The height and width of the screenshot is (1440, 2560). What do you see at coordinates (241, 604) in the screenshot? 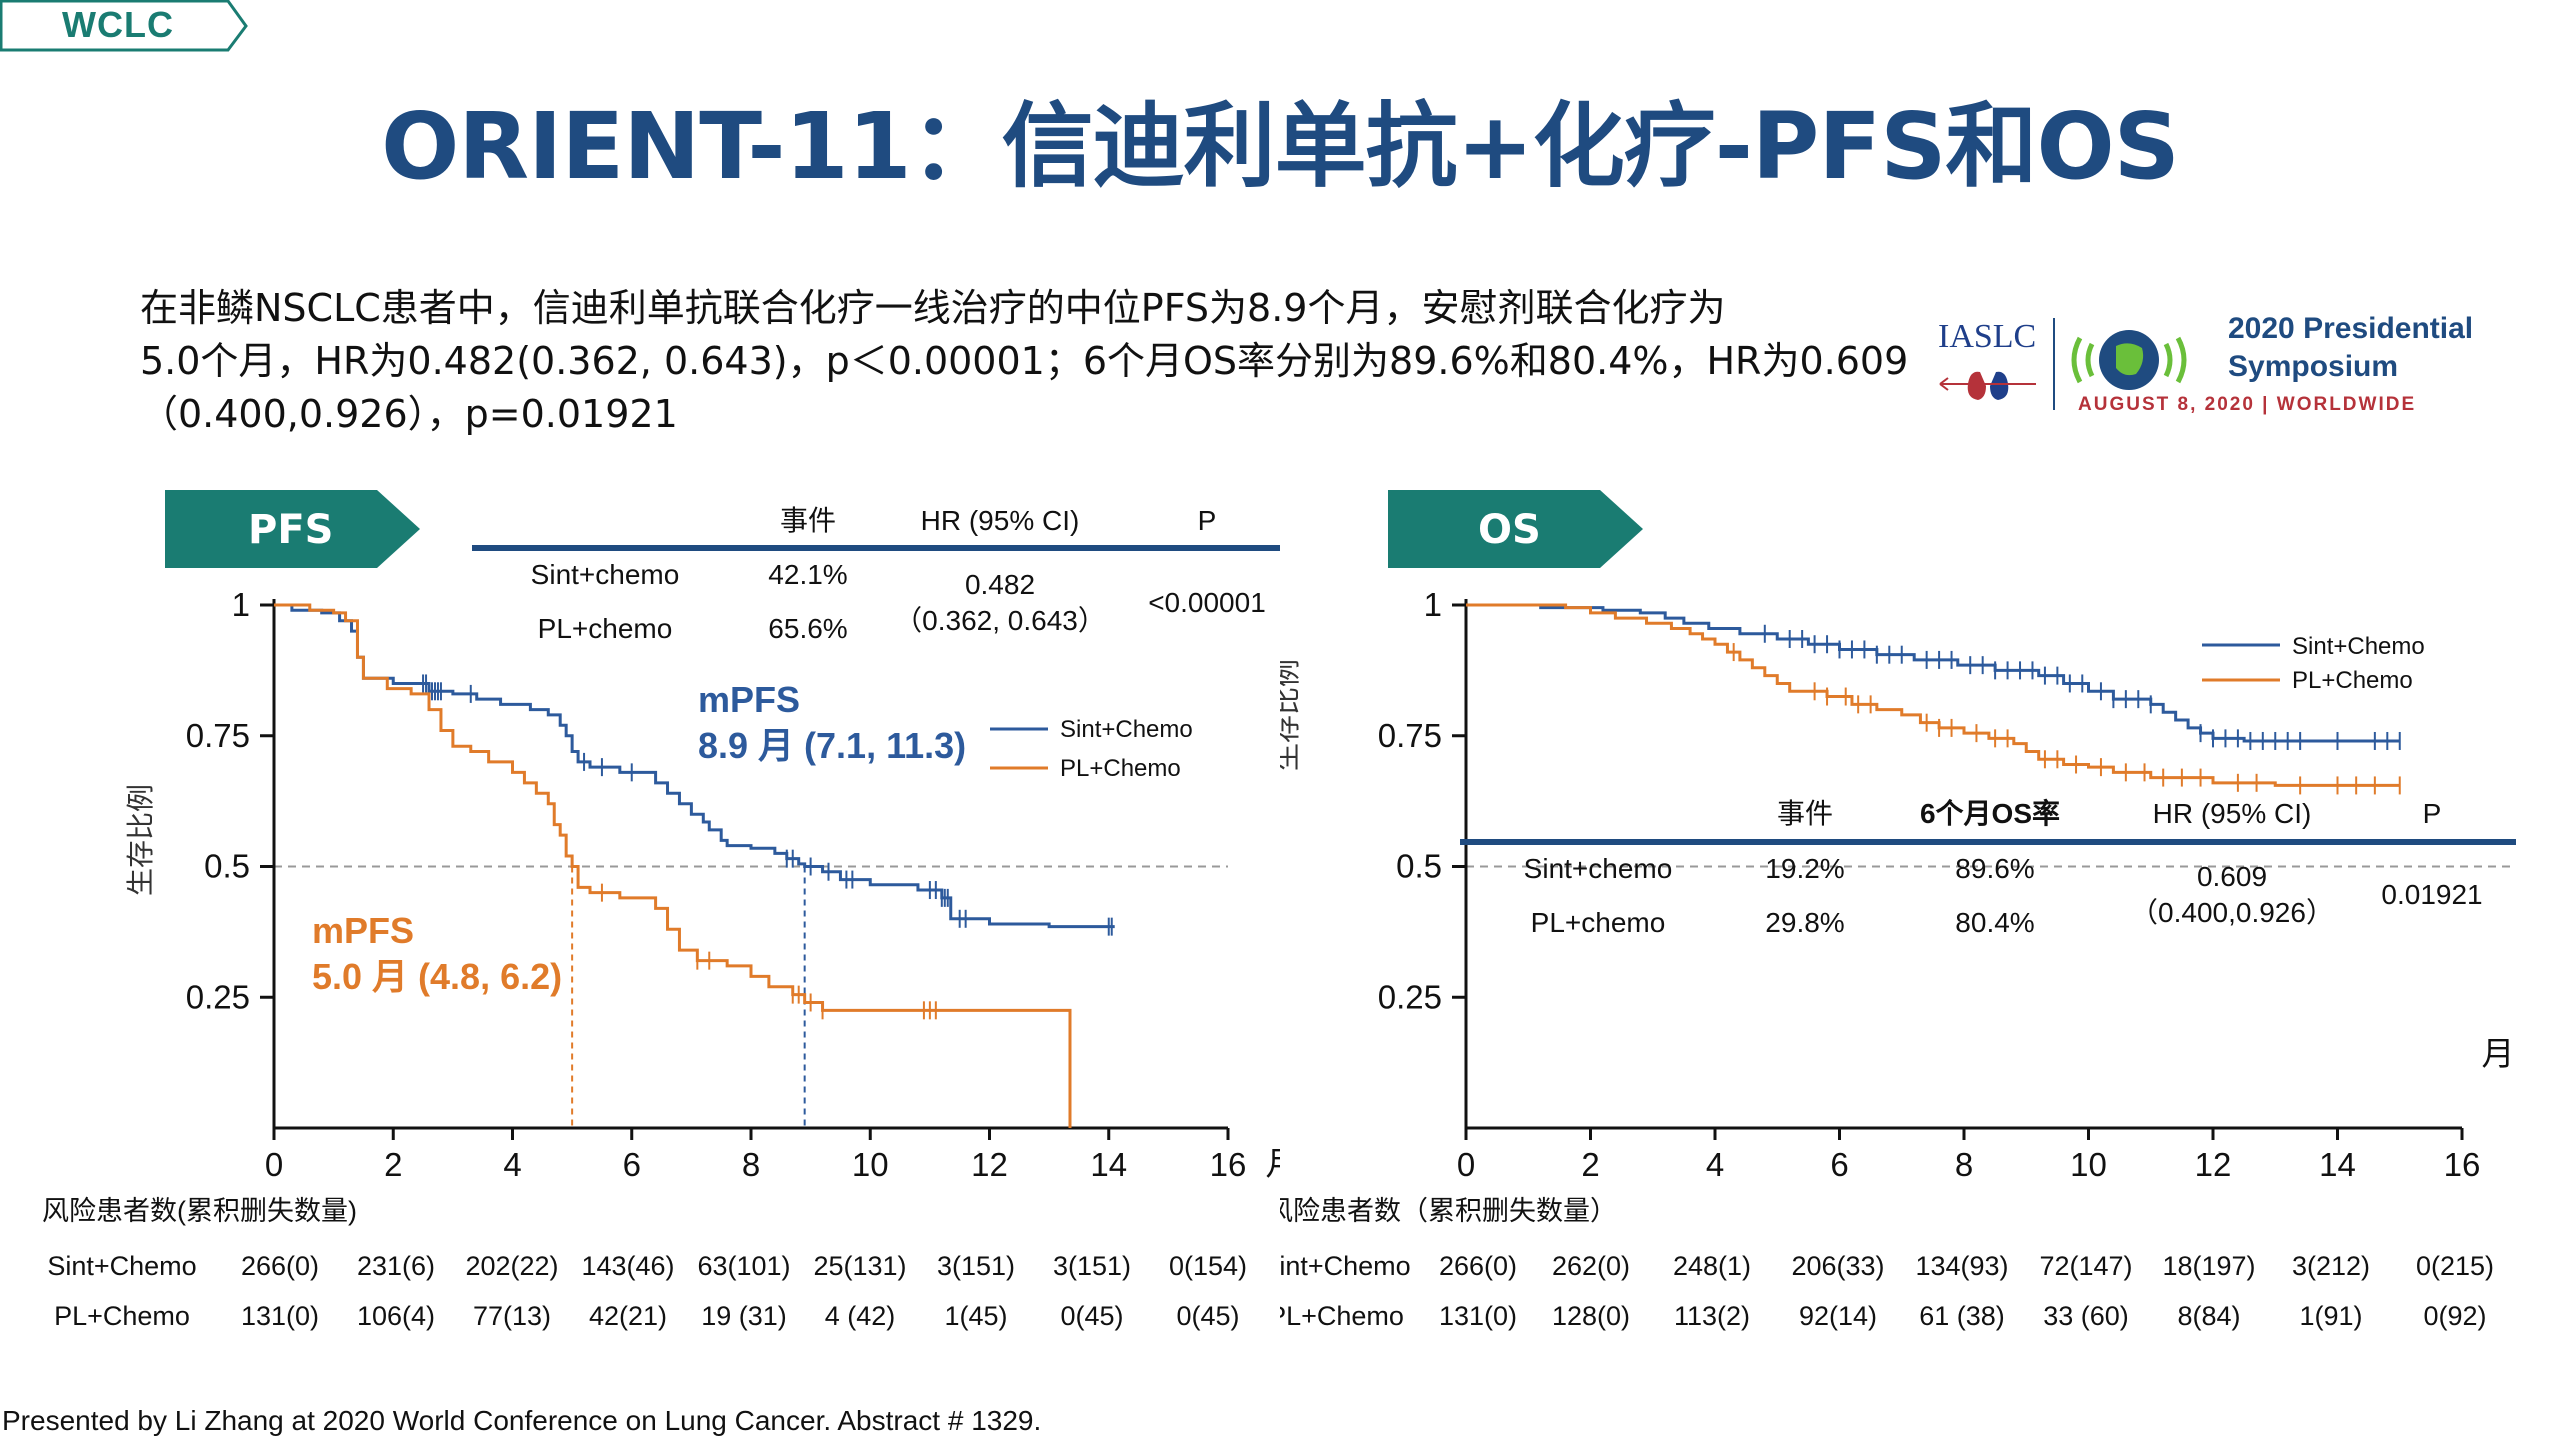
I see `pfs-y-tick-label: 1` at bounding box center [241, 604].